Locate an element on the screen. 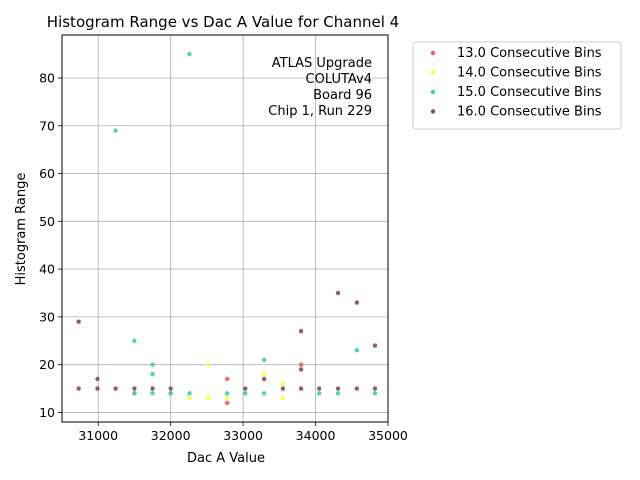 The height and width of the screenshot is (480, 640). legend-box is located at coordinates (517, 85).